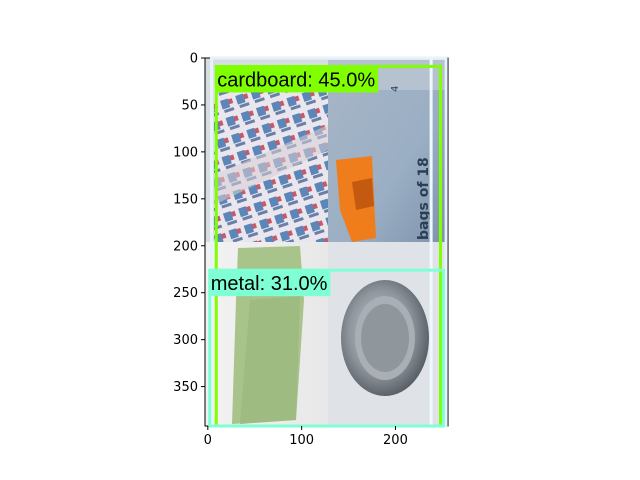 The image size is (640, 480). What do you see at coordinates (395, 89) in the screenshot?
I see `box-text-small: 4` at bounding box center [395, 89].